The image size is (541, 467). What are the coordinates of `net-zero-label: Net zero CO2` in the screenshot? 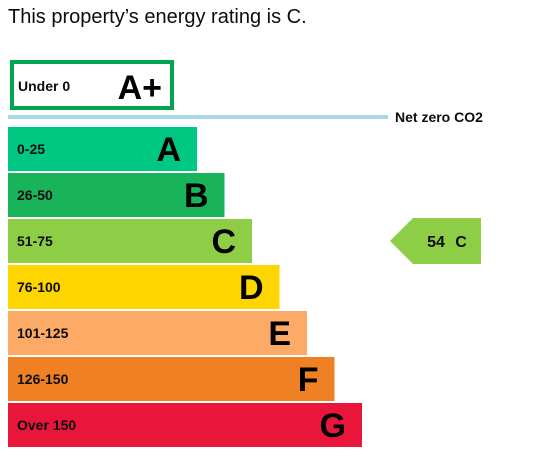 It's located at (439, 117).